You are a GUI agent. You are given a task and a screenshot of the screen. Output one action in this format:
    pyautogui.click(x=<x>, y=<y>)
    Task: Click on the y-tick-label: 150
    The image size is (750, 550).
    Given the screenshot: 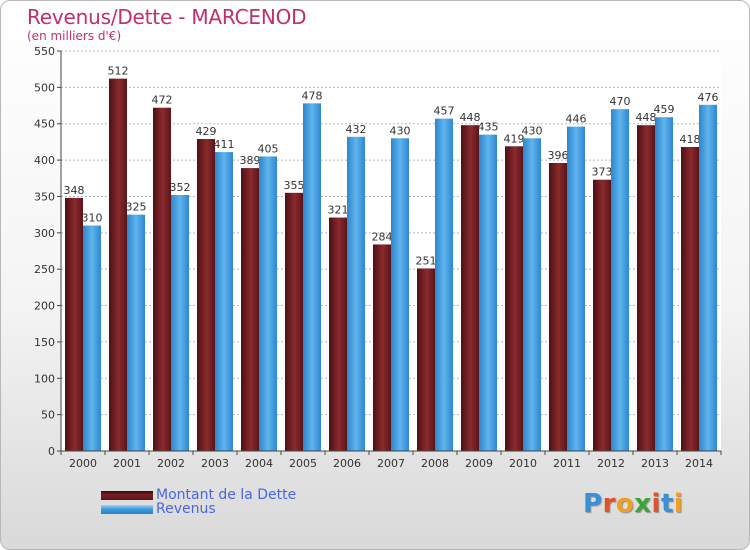 What is the action you would take?
    pyautogui.click(x=44, y=342)
    